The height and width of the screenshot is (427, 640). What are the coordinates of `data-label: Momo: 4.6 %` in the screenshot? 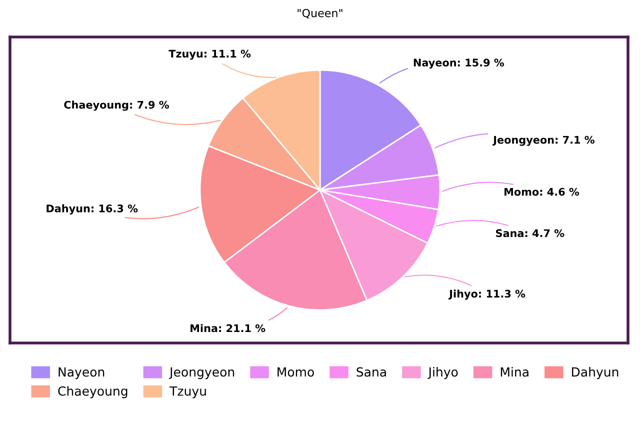 It's located at (542, 192).